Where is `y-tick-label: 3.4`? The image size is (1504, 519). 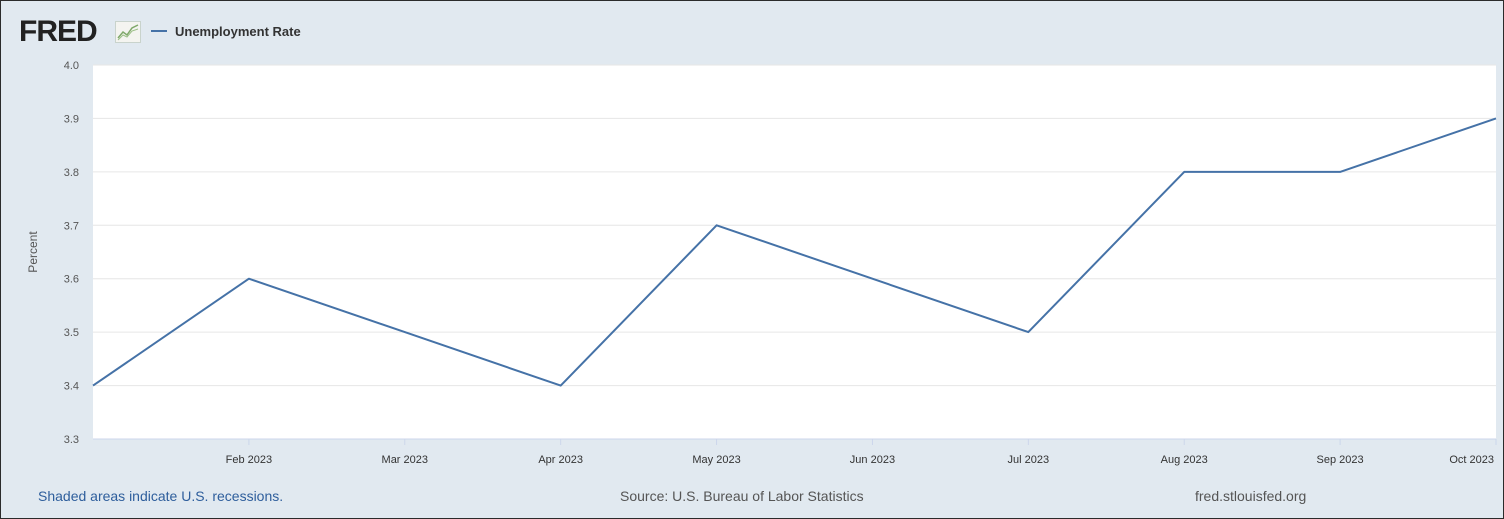 y-tick-label: 3.4 is located at coordinates (71, 387).